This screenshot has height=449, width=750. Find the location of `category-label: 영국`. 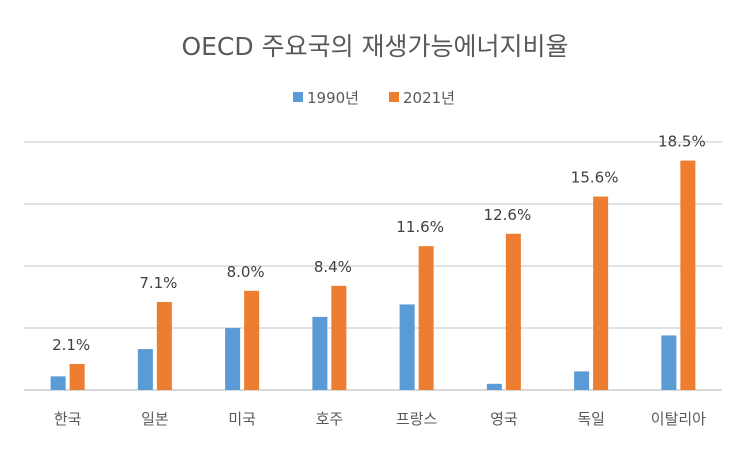

category-label: 영국 is located at coordinates (504, 419).